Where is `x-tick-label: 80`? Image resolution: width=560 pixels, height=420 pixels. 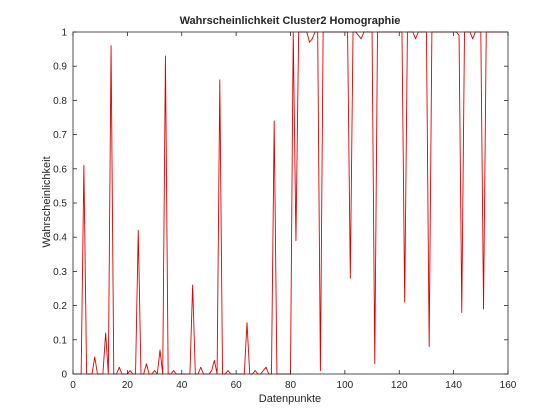
x-tick-label: 80 is located at coordinates (291, 385).